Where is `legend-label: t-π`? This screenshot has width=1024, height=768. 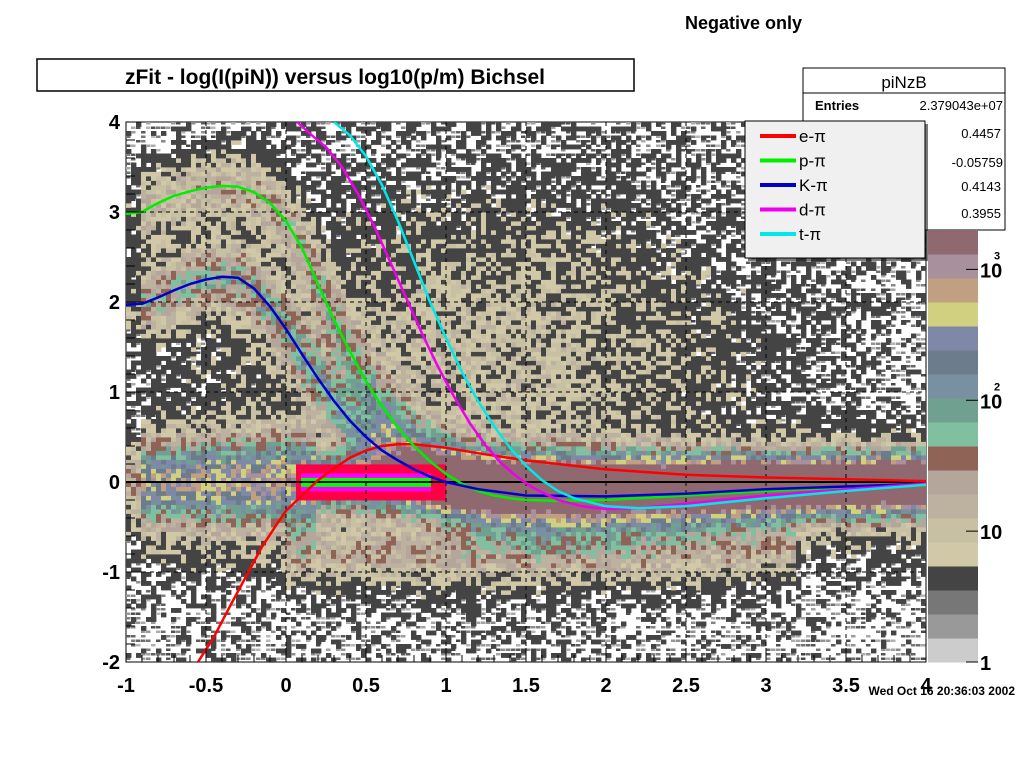
legend-label: t-π is located at coordinates (810, 234).